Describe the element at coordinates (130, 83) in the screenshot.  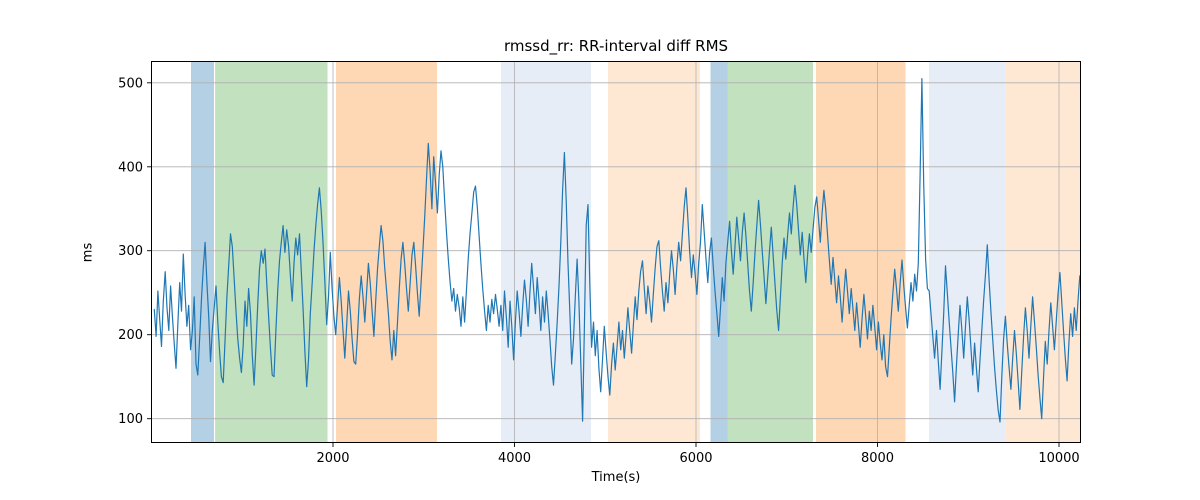
I see `y-tick-label-500: 500` at that location.